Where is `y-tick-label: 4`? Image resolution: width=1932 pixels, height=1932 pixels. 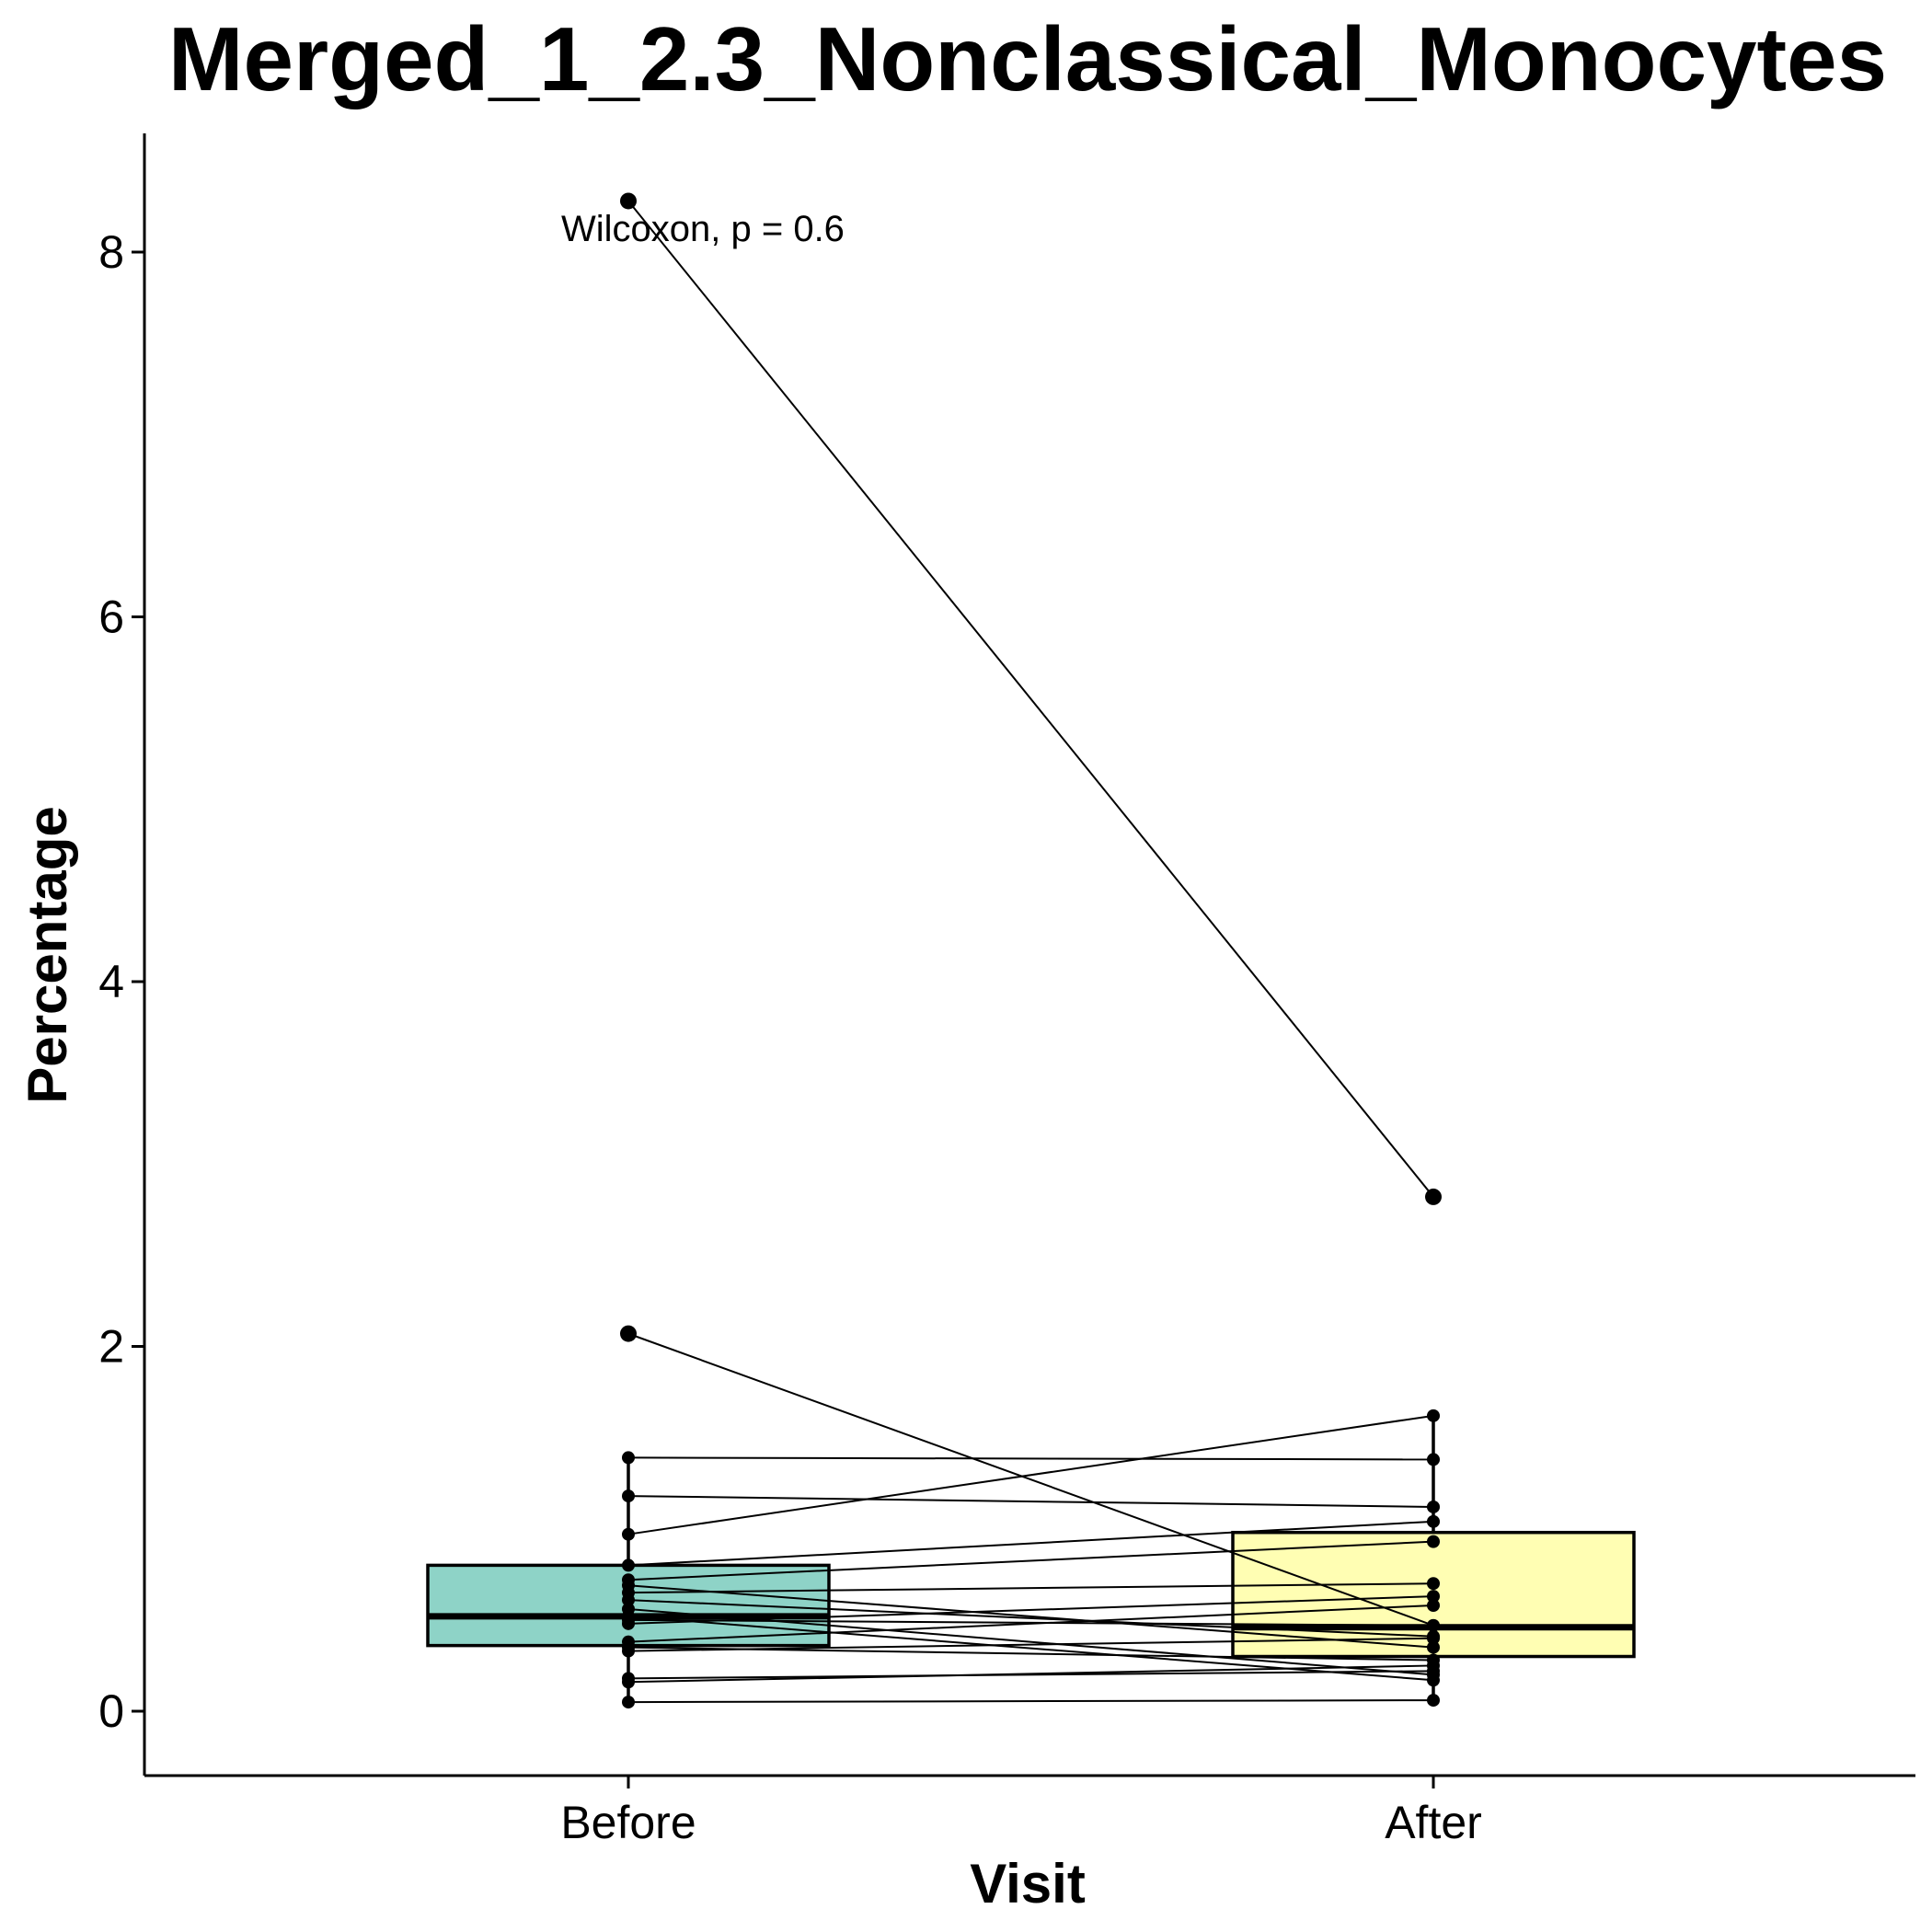 y-tick-label: 4 is located at coordinates (111, 981).